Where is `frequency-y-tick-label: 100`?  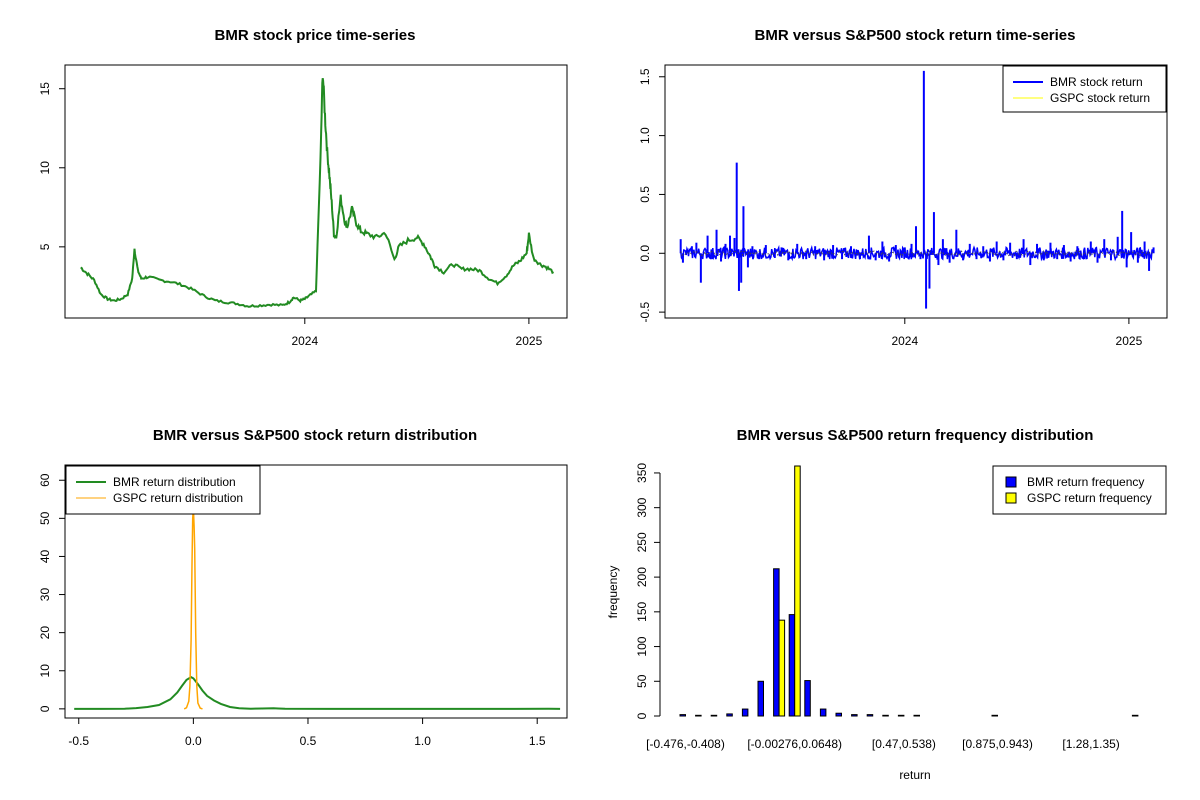 frequency-y-tick-label: 100 is located at coordinates (642, 646).